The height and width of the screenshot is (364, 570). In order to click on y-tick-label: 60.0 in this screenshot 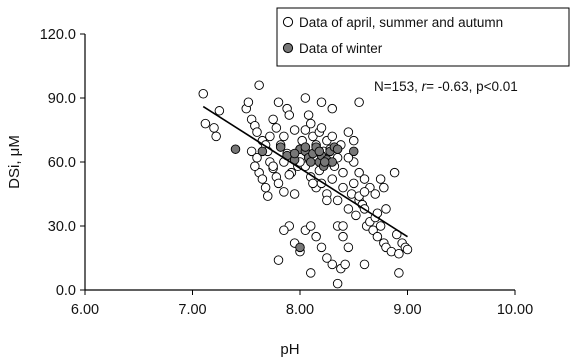, I will do `click(62, 163)`.